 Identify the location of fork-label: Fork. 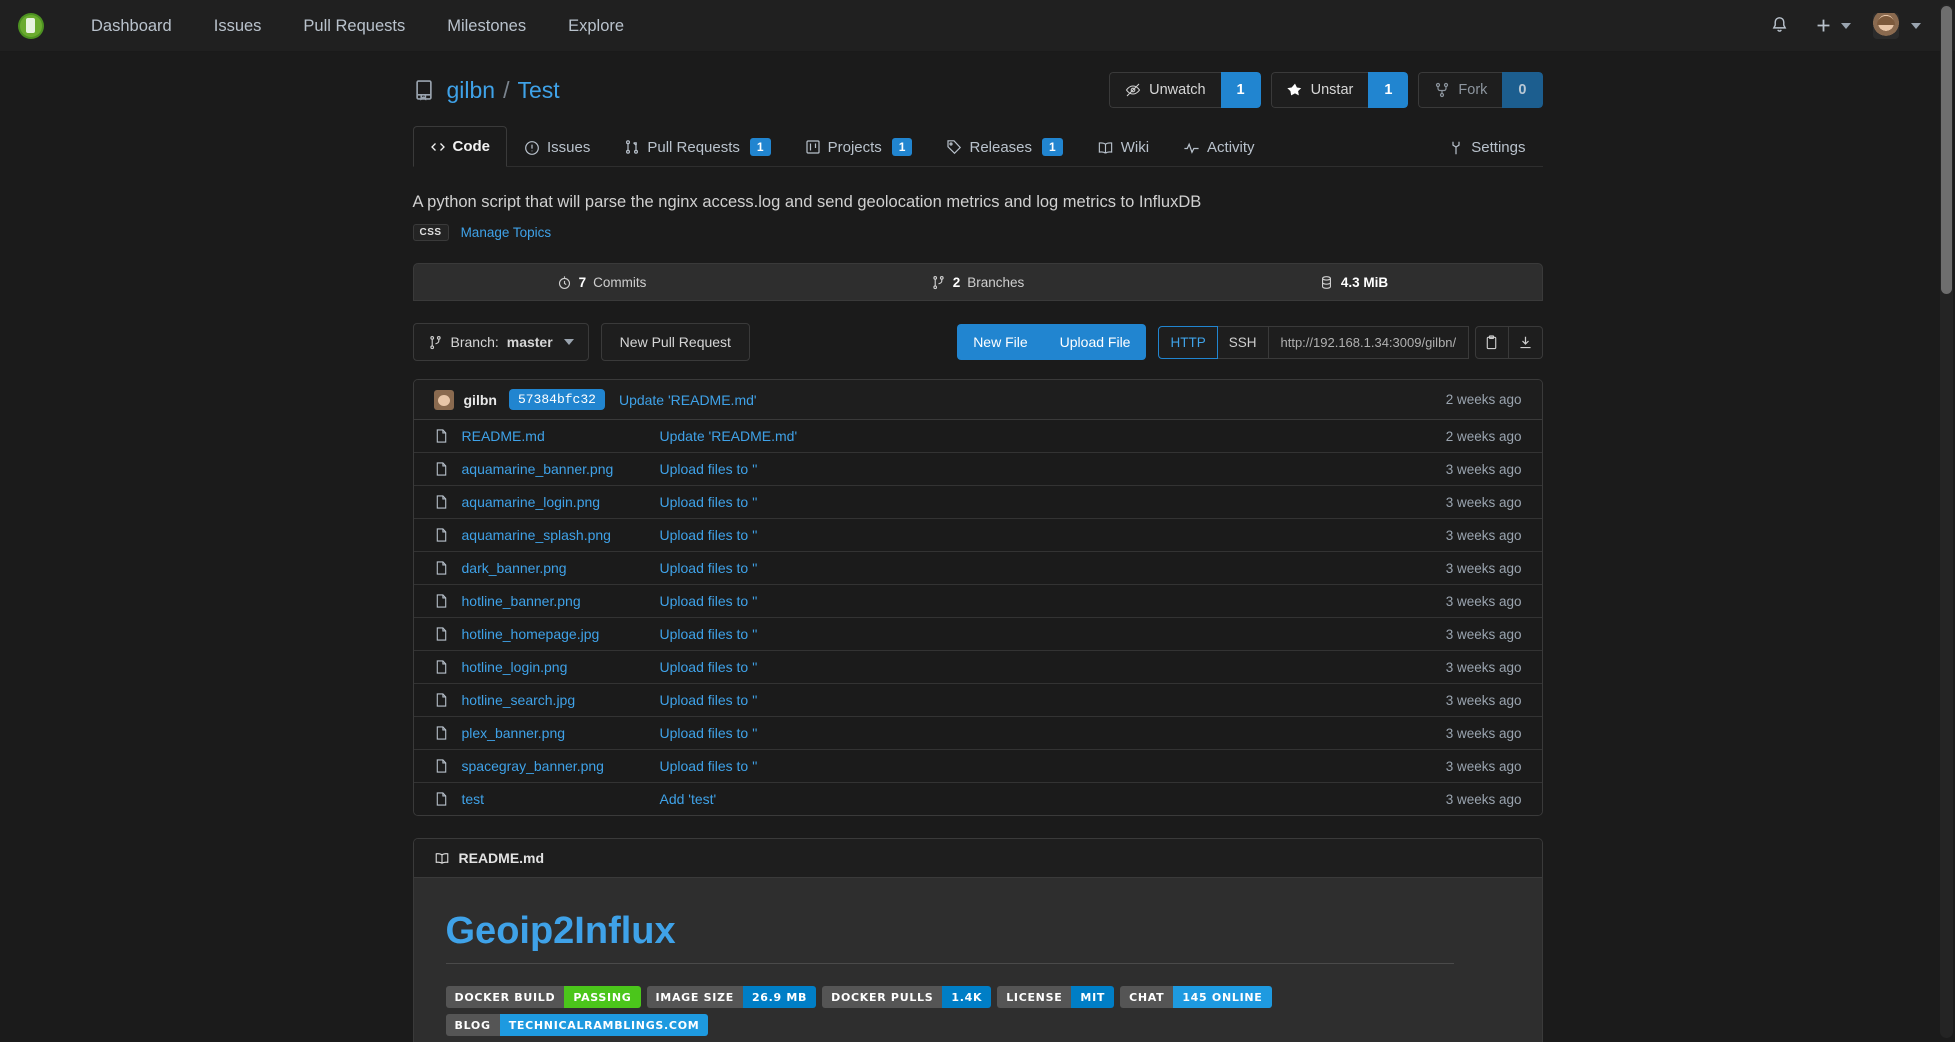
(1473, 90).